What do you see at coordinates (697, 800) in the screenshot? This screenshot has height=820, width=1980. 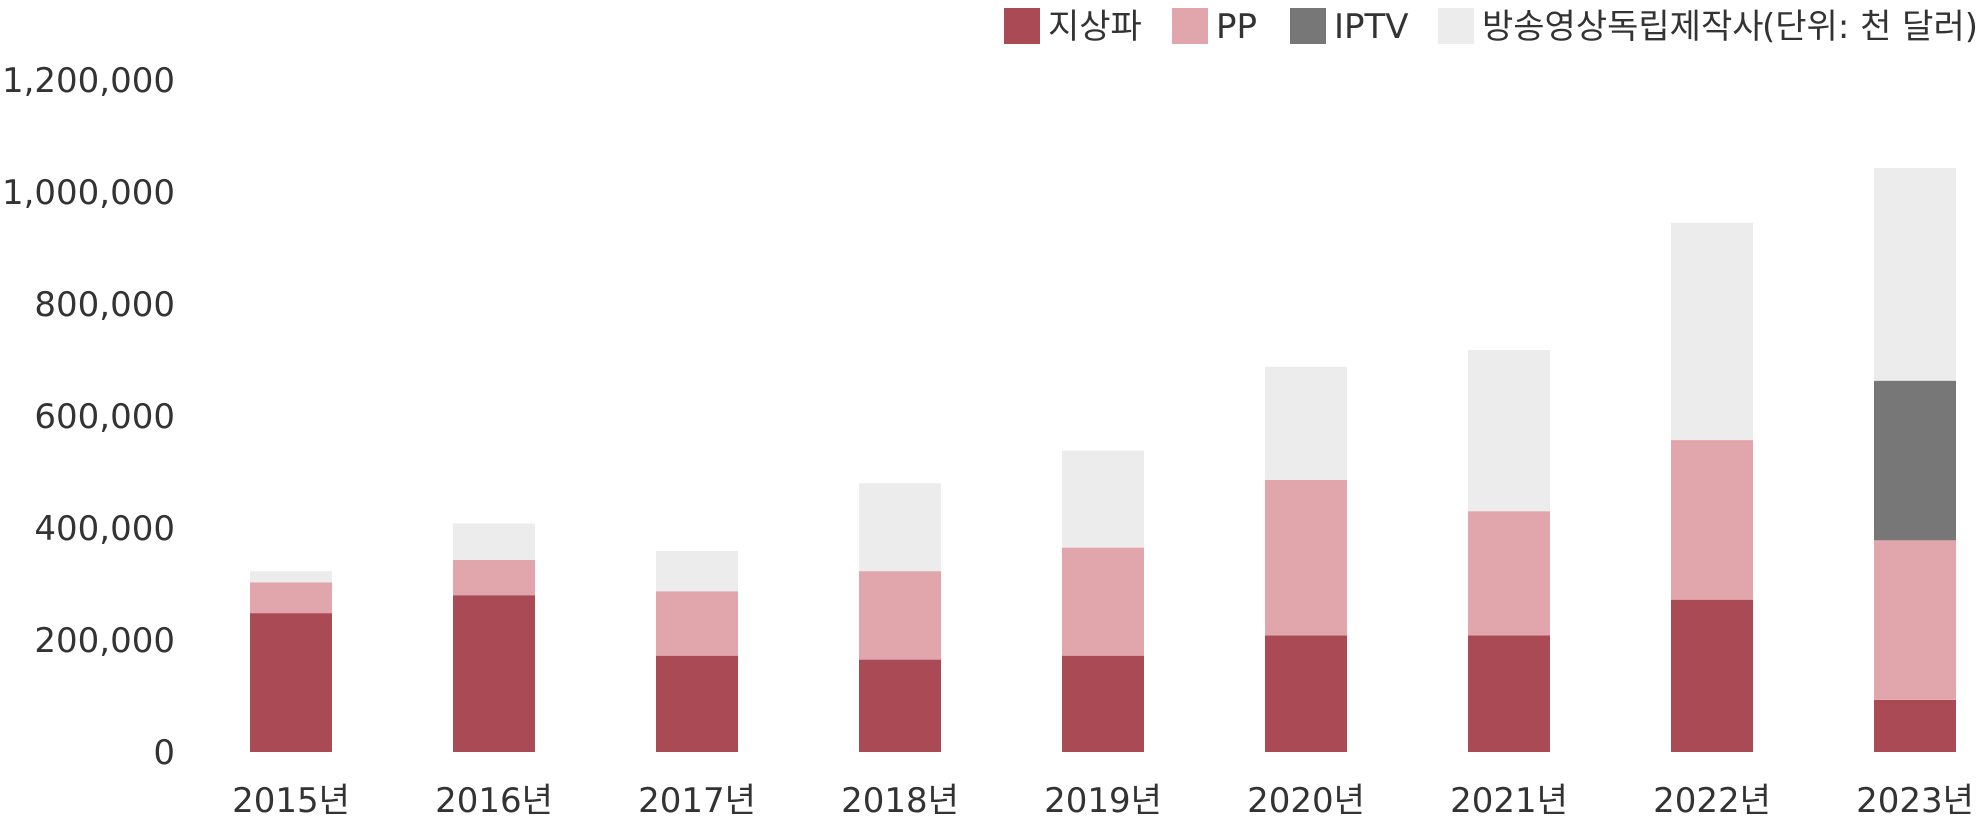 I see `x-tick-label: 2017년` at bounding box center [697, 800].